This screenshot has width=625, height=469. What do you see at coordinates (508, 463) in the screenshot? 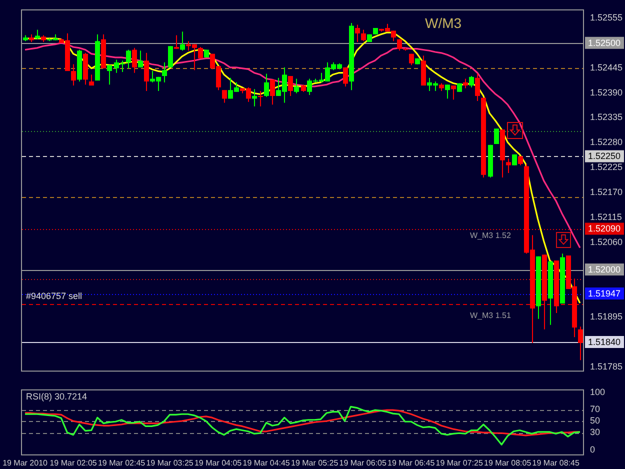
I see `x-tick-label: 19 Mar 08:05` at bounding box center [508, 463].